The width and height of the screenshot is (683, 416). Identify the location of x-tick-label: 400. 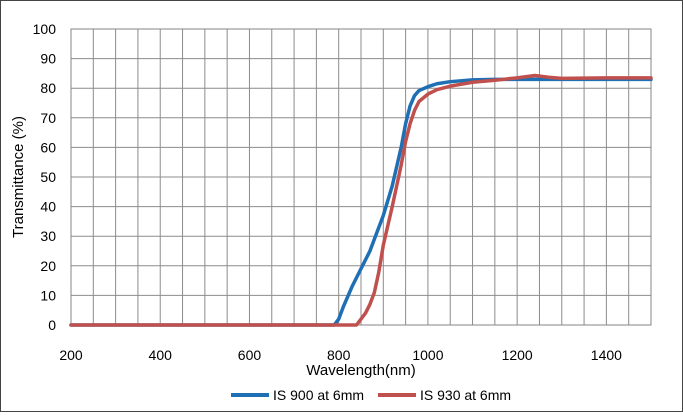
(161, 355).